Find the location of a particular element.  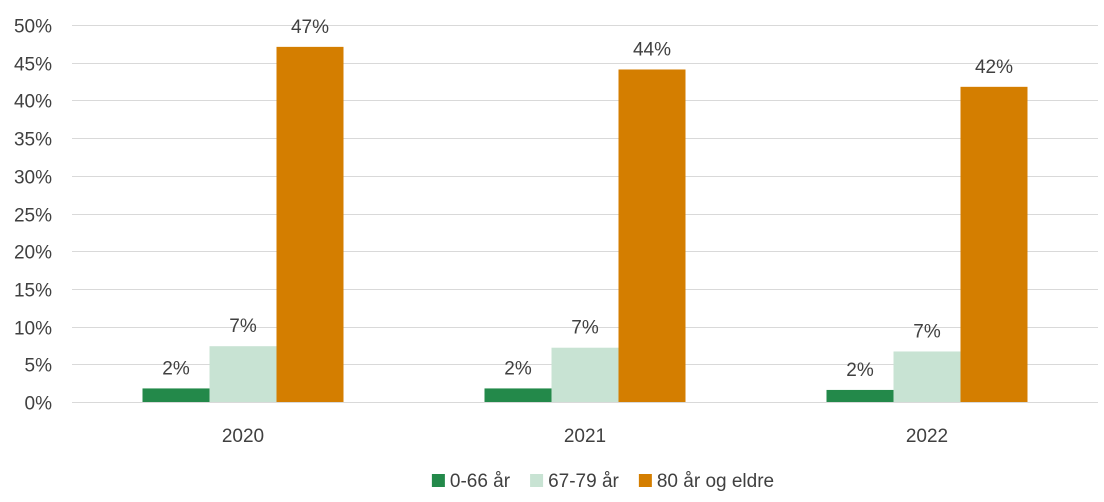

data-label: 44% is located at coordinates (652, 49).